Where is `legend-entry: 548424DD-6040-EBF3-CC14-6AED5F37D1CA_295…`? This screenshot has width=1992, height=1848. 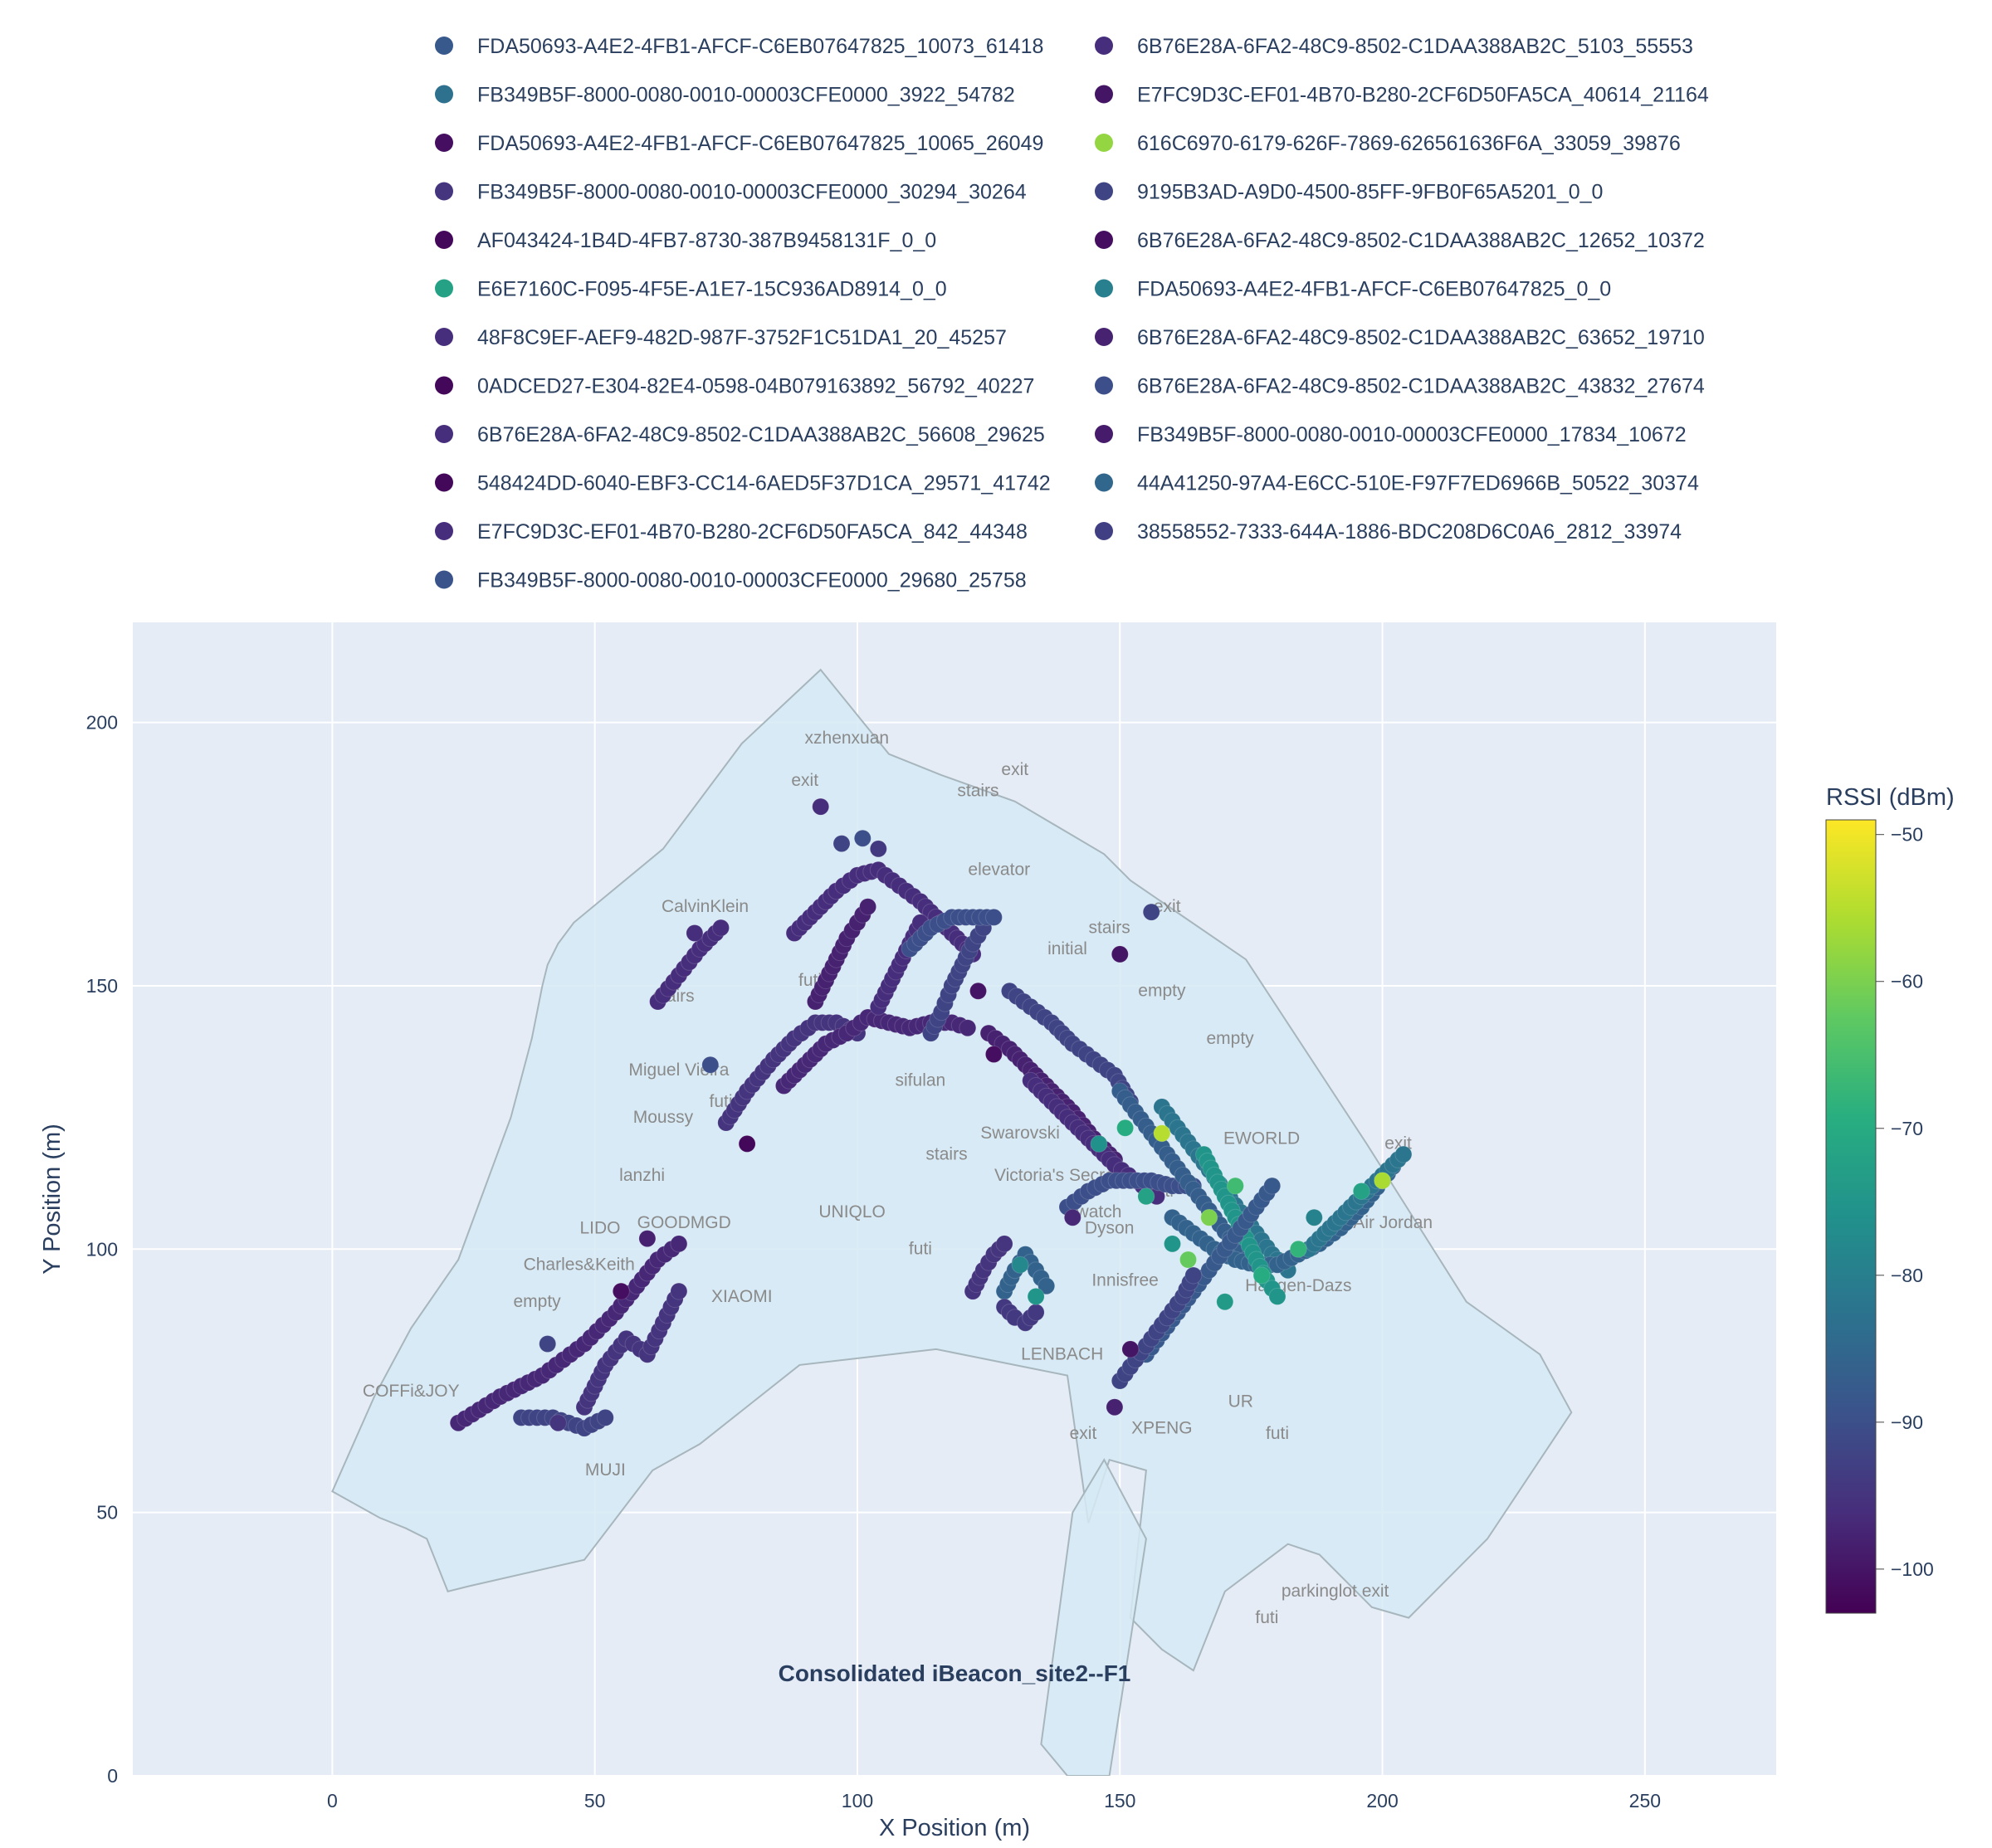
legend-entry: 548424DD-6040-EBF3-CC14-6AED5F37D1CA_295… is located at coordinates (764, 483).